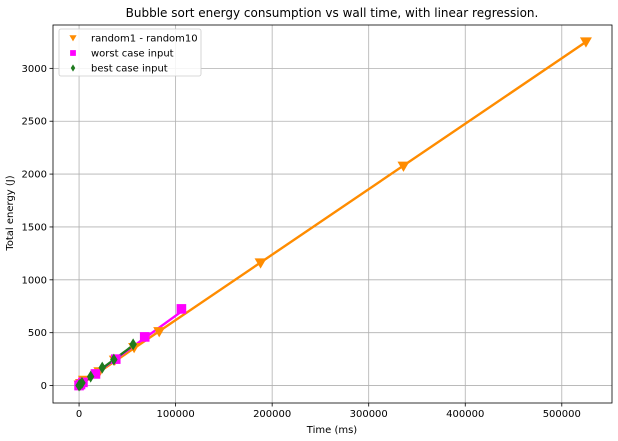 The height and width of the screenshot is (441, 618). Describe the element at coordinates (328, 411) in the screenshot. I see `x-axis-ticks: 0 100000 200000 300000 400000 500000` at that location.